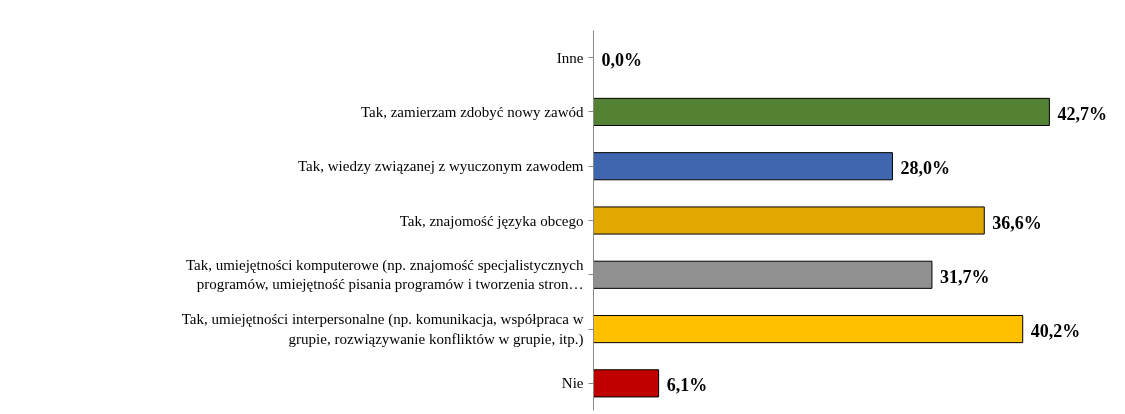  What do you see at coordinates (570, 57) in the screenshot?
I see `y-tick-label: Inne` at bounding box center [570, 57].